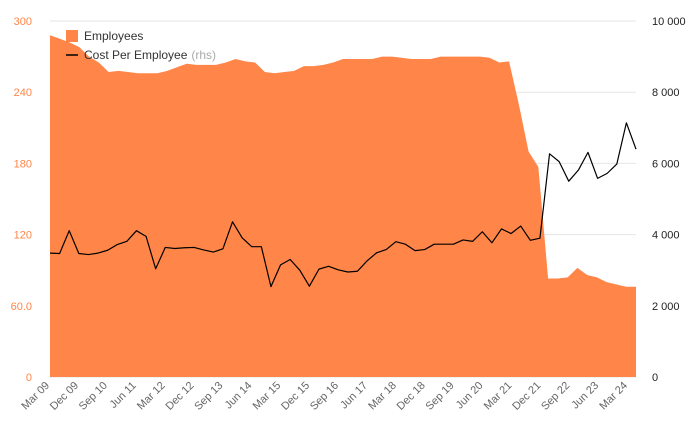  I want to click on x-axis-tick-label: Dec 21, so click(526, 396).